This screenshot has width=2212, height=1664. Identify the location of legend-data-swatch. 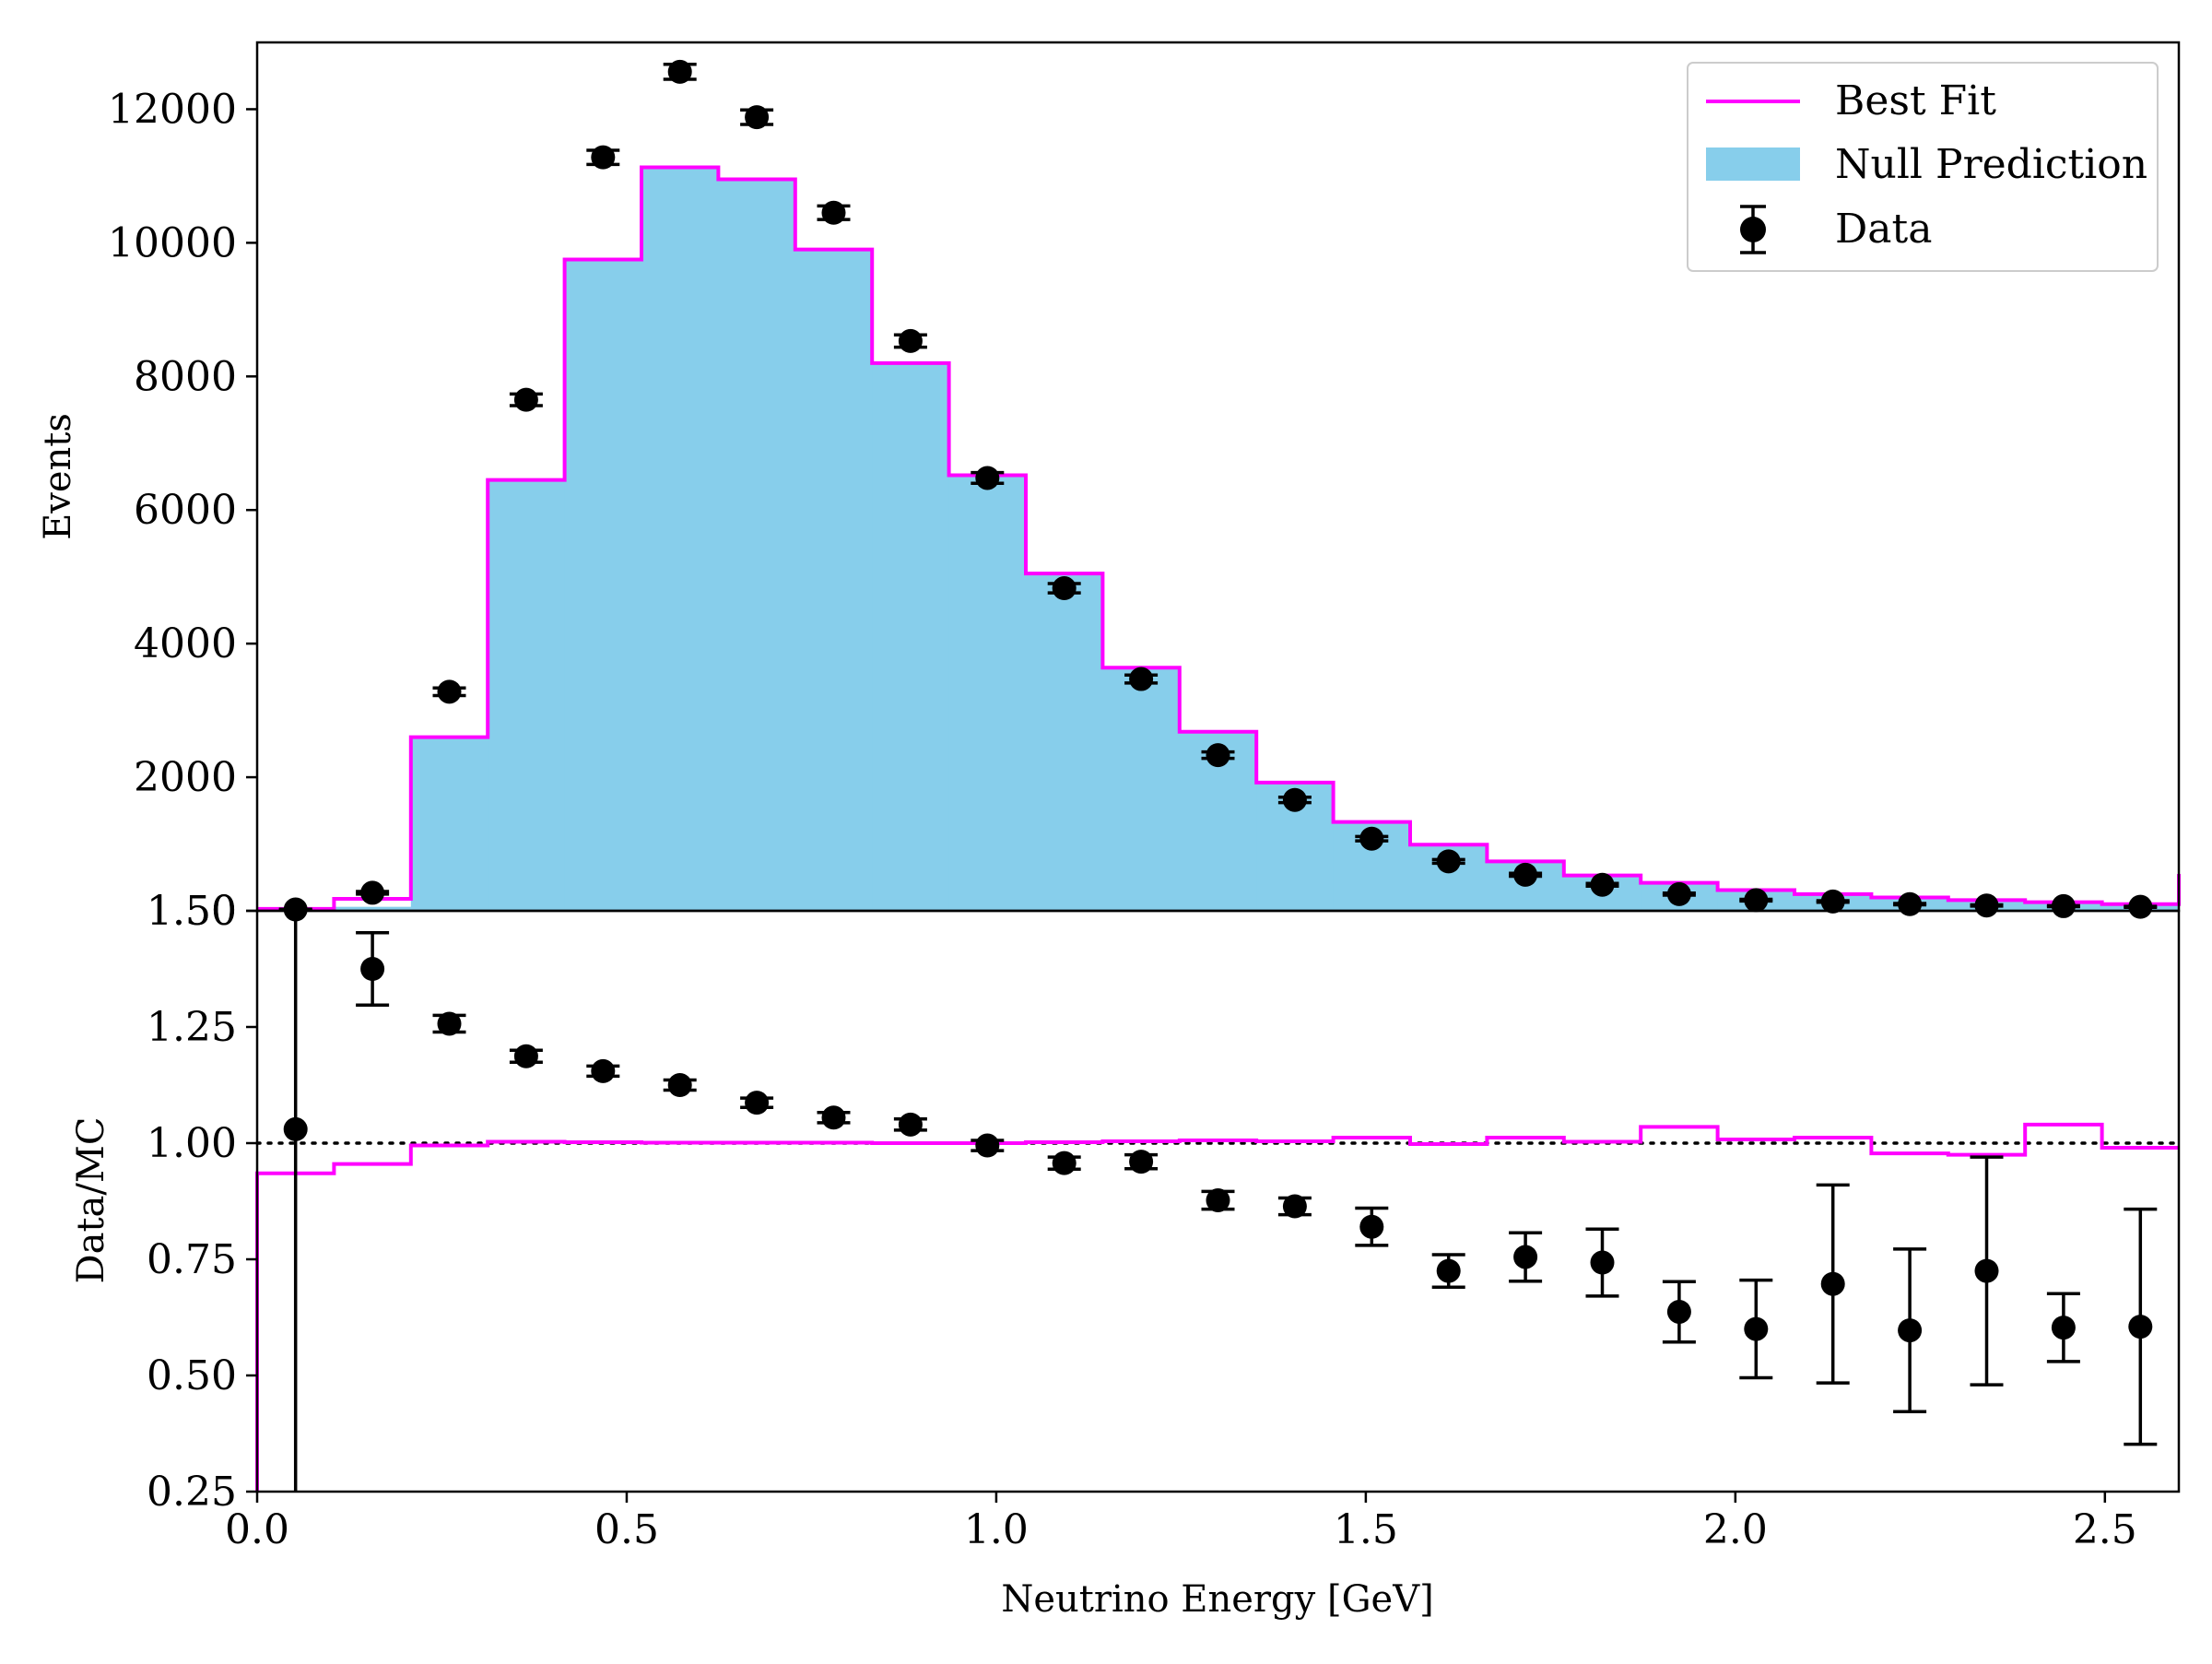
(1753, 229).